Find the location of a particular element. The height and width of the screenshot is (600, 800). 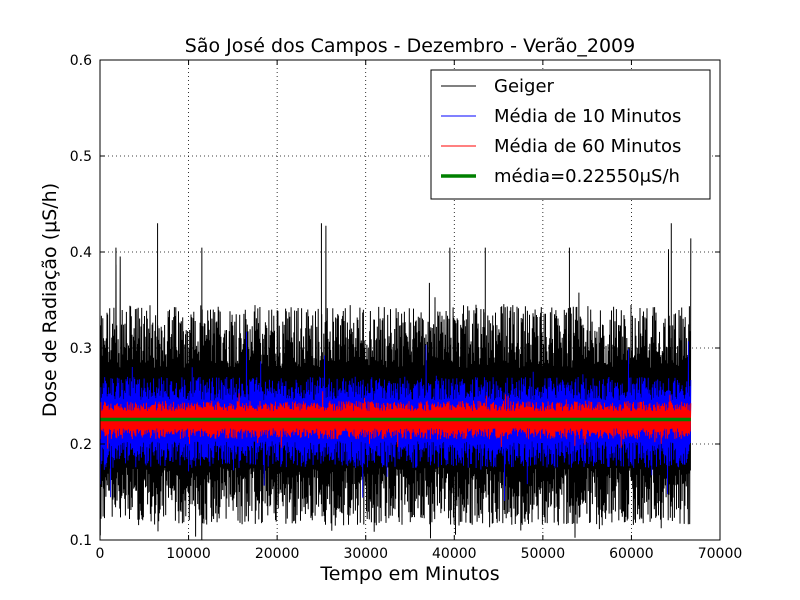

x-tick-label: 0 is located at coordinates (100, 554).